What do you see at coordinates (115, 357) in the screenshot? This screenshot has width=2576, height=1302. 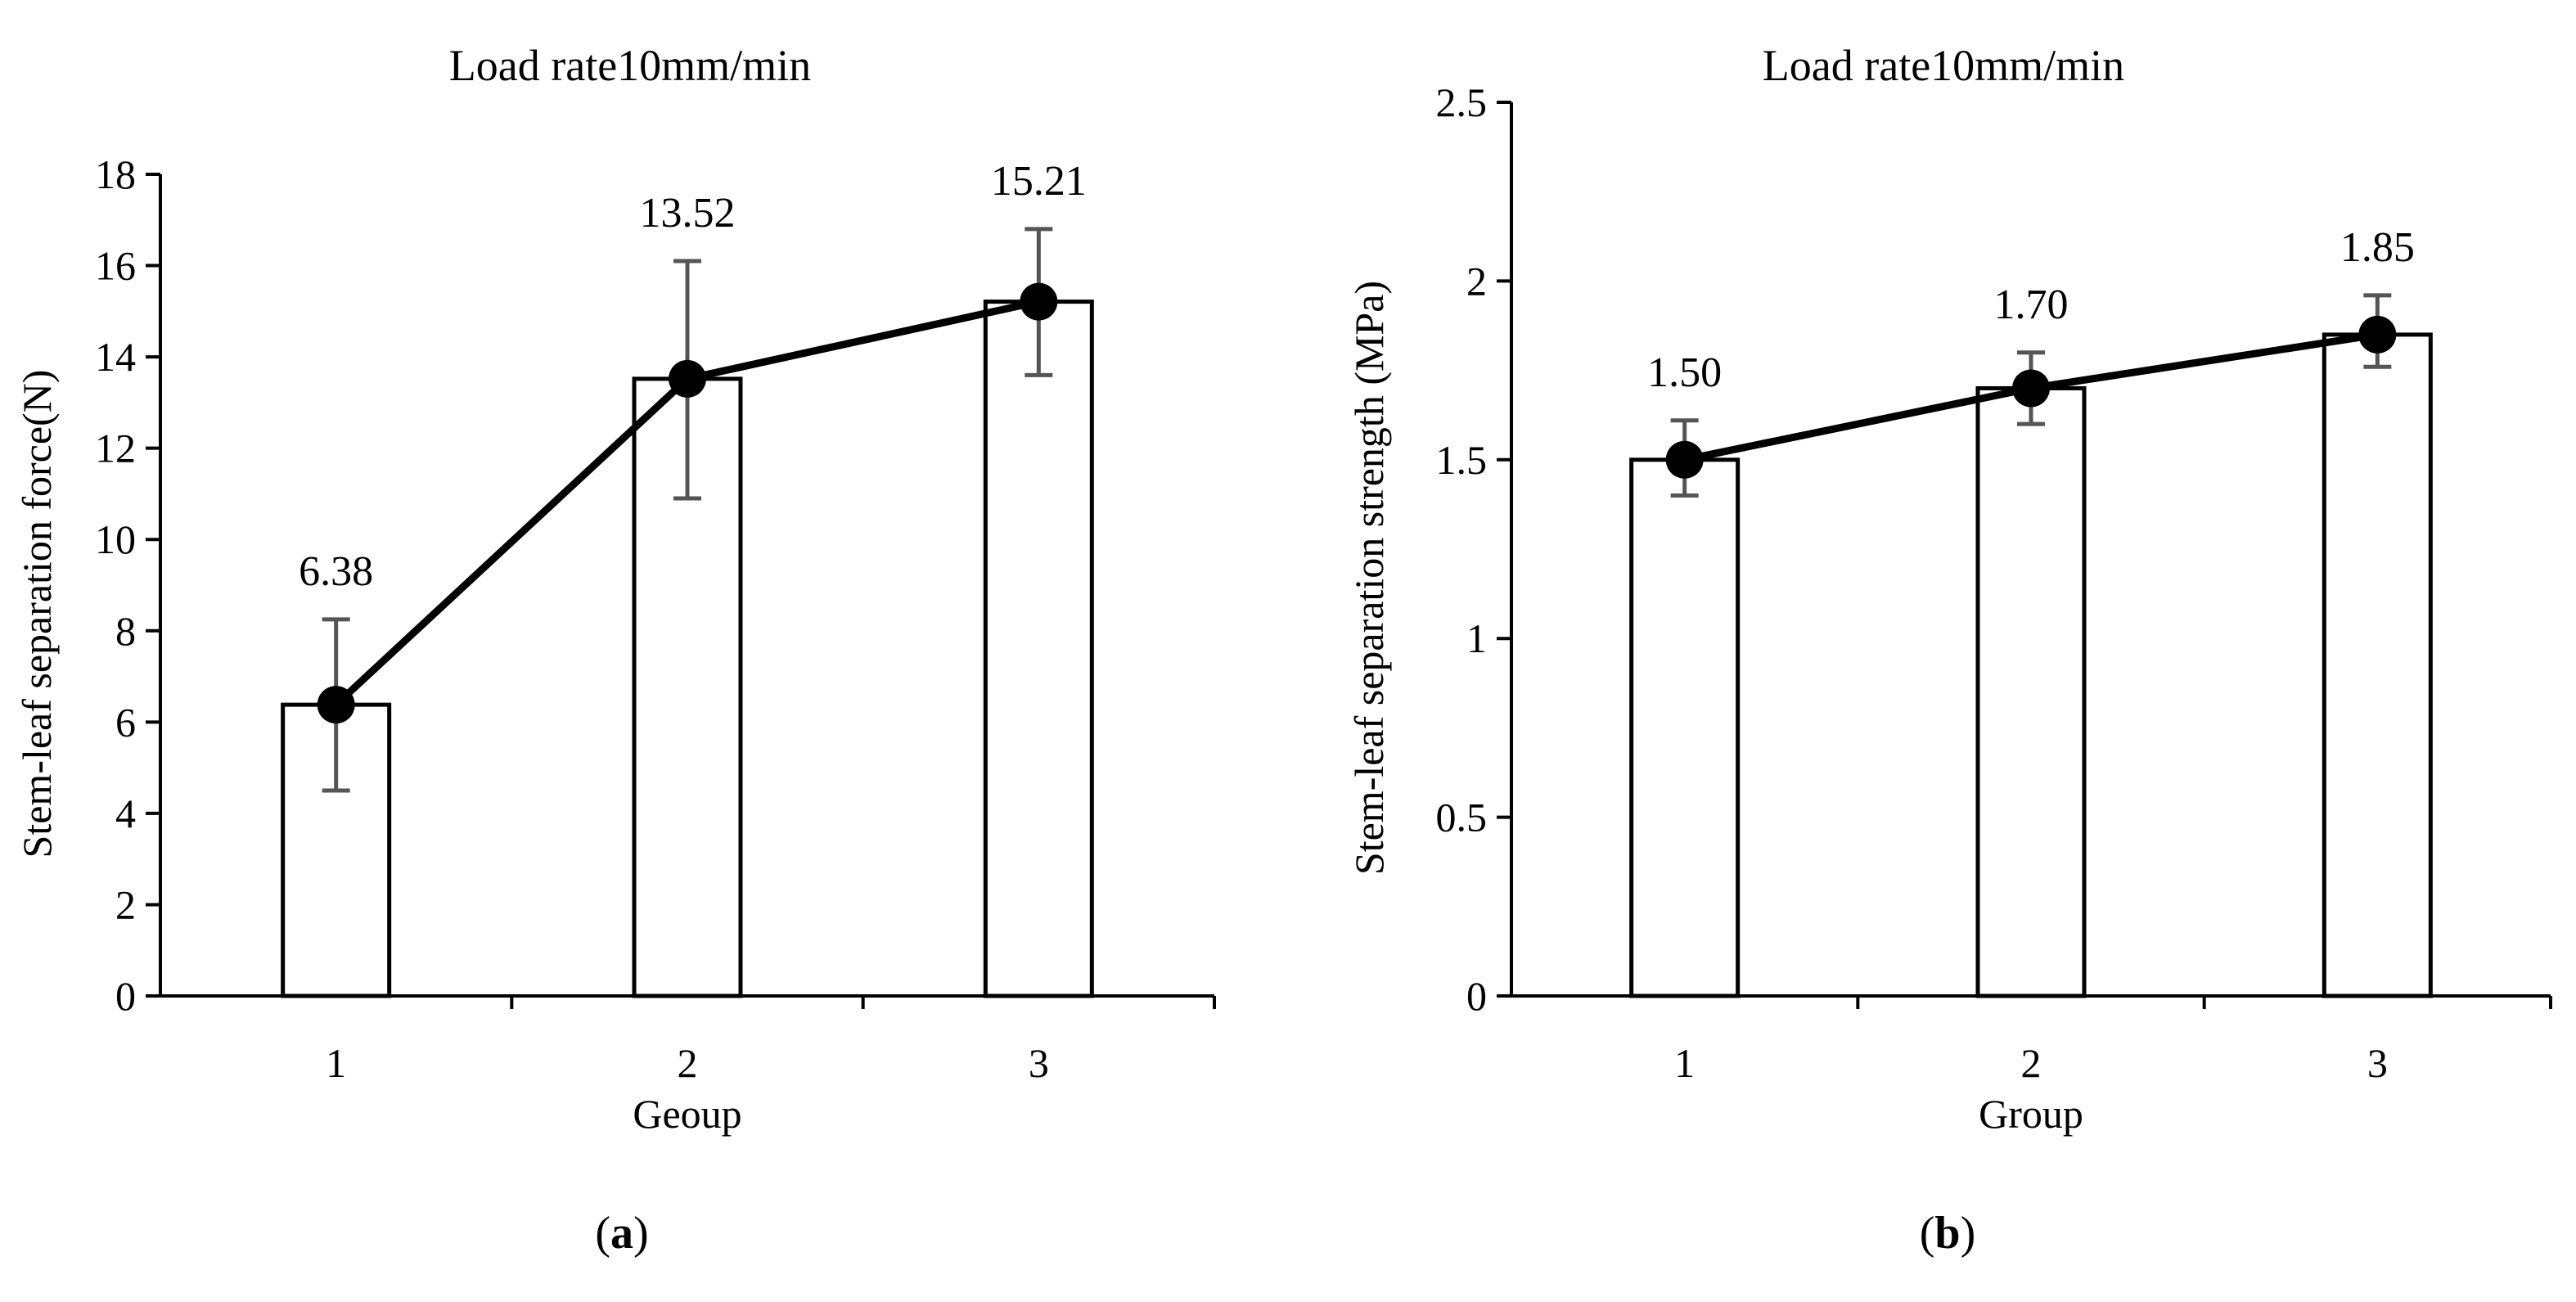 I see `y-tick-label: 14` at bounding box center [115, 357].